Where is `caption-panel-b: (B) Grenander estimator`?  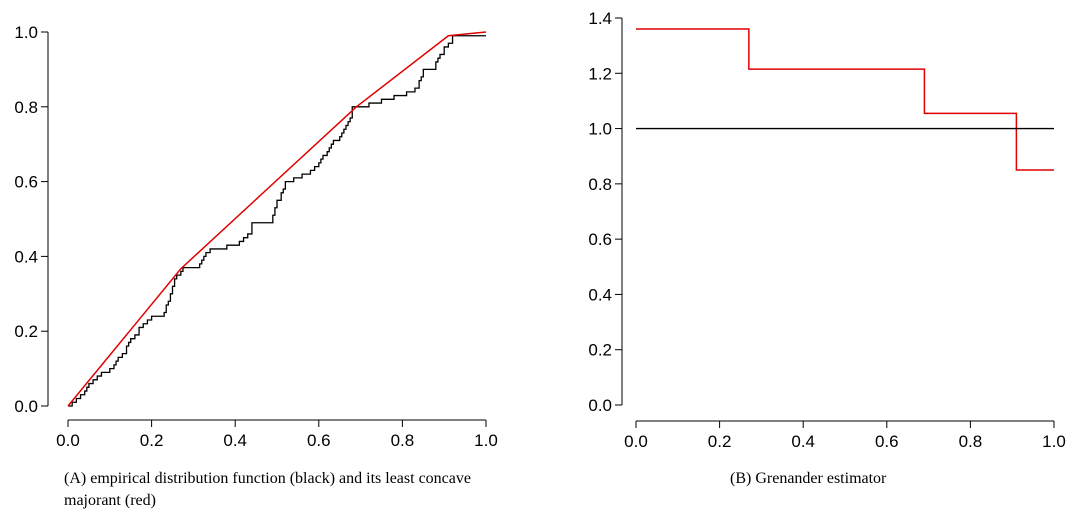
caption-panel-b: (B) Grenander estimator is located at coordinates (808, 478).